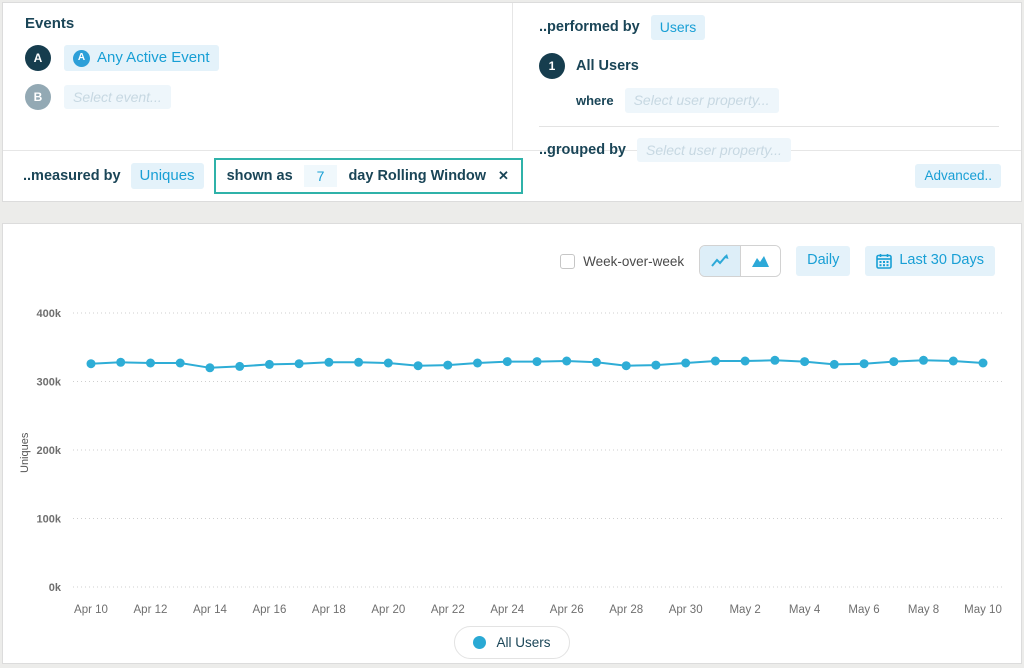 The width and height of the screenshot is (1024, 668). Describe the element at coordinates (503, 175) in the screenshot. I see `close-icon: ✕` at that location.